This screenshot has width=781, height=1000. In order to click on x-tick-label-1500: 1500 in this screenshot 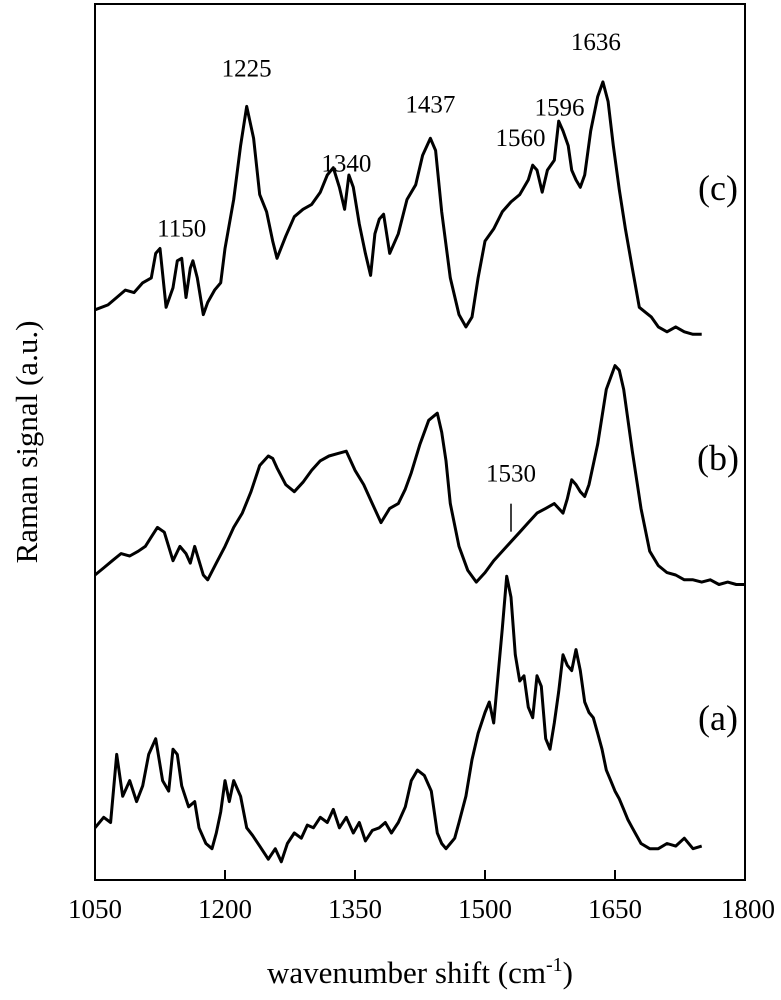, I will do `click(485, 909)`.